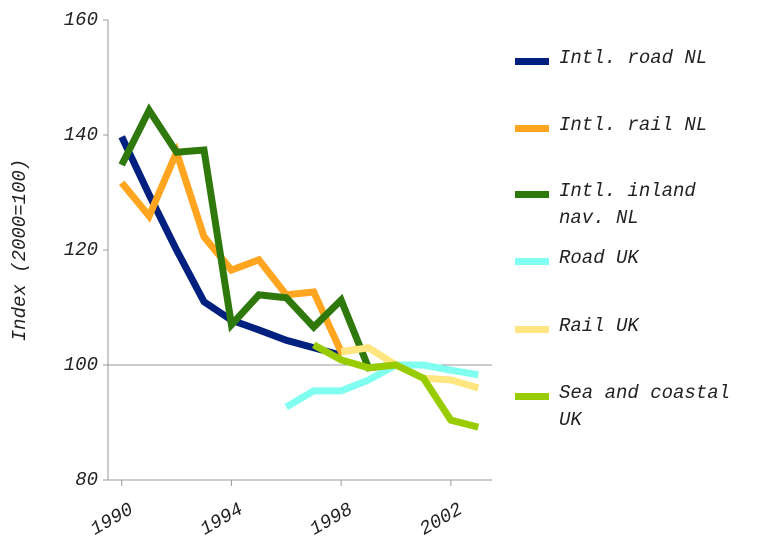 Image resolution: width=768 pixels, height=555 pixels. What do you see at coordinates (645, 406) in the screenshot?
I see `legend-label: Sea and coastal UK` at bounding box center [645, 406].